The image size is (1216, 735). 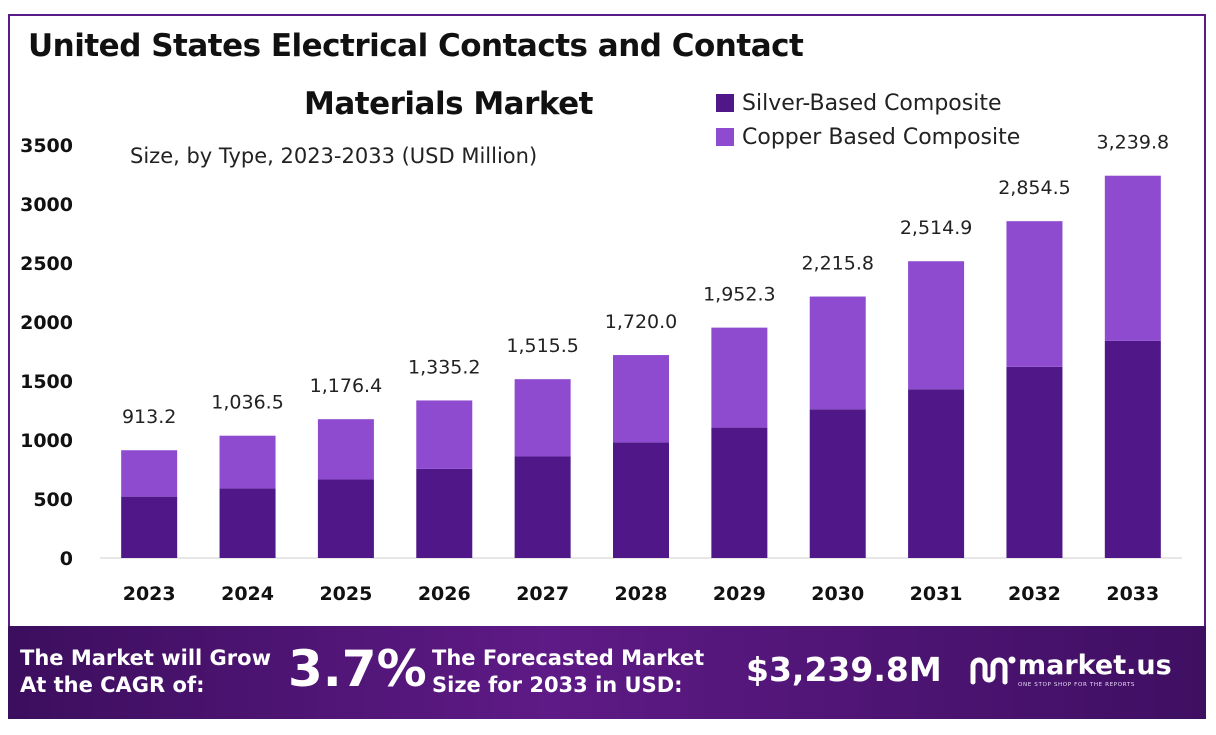 I want to click on legend-label-silver: Silver-Based Composite, so click(x=872, y=103).